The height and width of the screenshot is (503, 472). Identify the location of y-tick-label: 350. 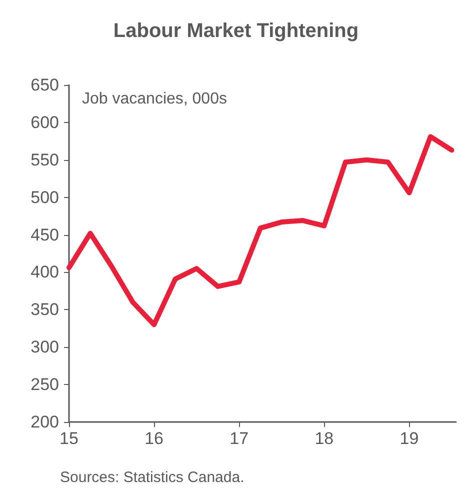
(44, 310).